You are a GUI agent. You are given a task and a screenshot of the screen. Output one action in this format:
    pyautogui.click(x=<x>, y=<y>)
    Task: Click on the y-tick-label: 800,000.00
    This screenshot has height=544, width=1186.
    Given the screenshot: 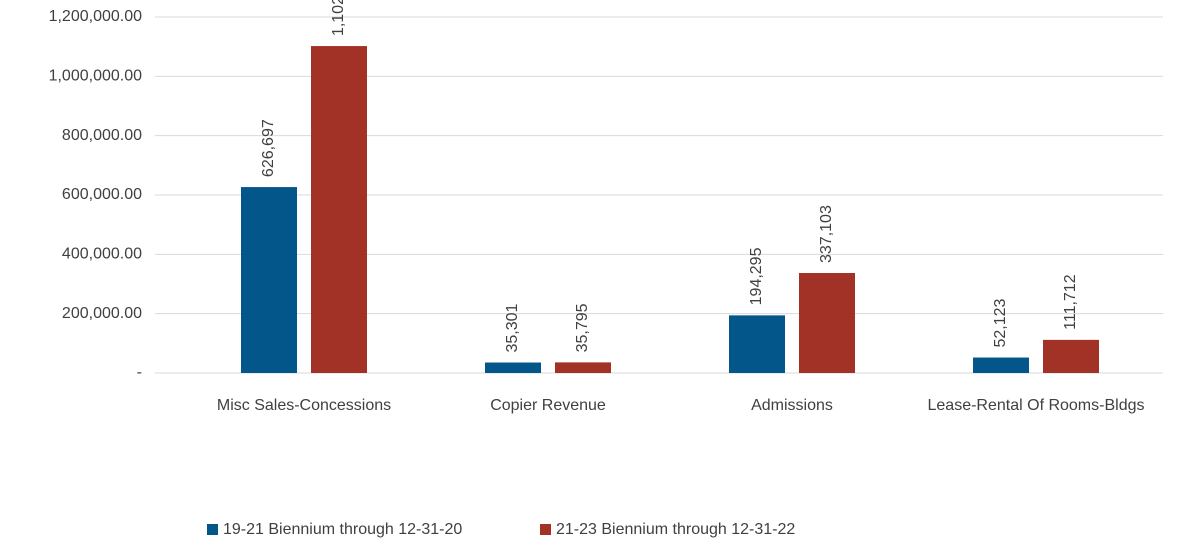 What is the action you would take?
    pyautogui.click(x=102, y=135)
    